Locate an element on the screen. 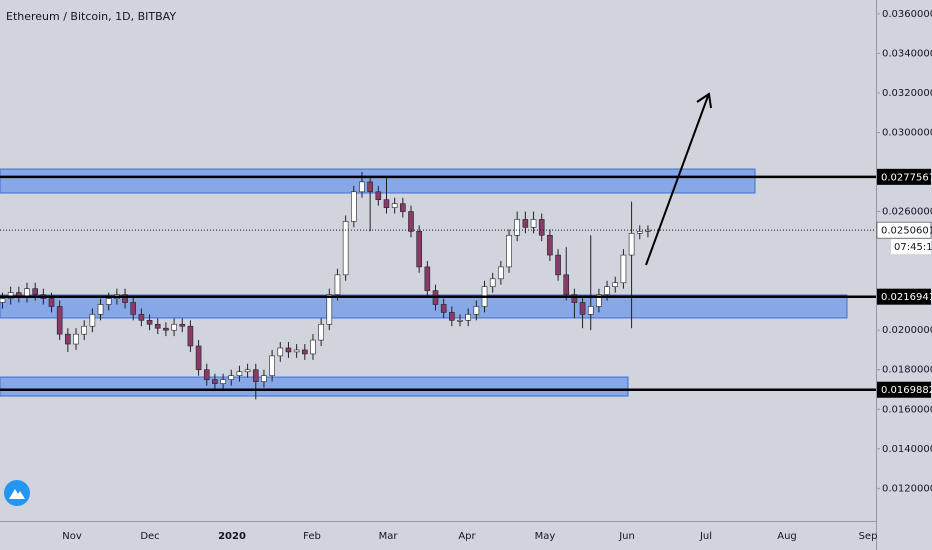  y-tick-label: 0.03600000 is located at coordinates (907, 14).